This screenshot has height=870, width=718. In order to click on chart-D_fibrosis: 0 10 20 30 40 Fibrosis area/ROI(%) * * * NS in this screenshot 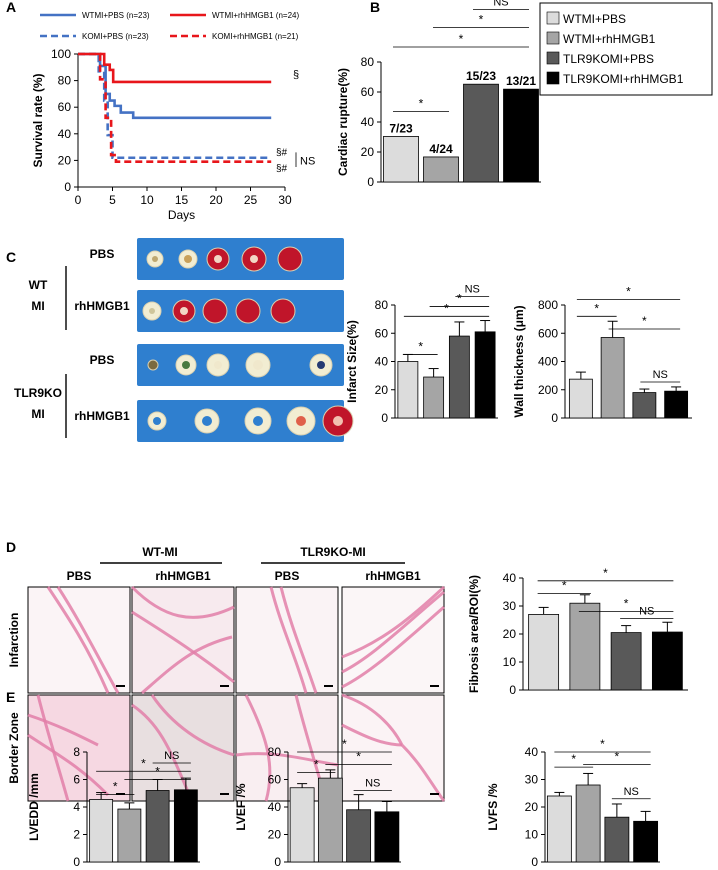, I will do `click(577, 631)`.